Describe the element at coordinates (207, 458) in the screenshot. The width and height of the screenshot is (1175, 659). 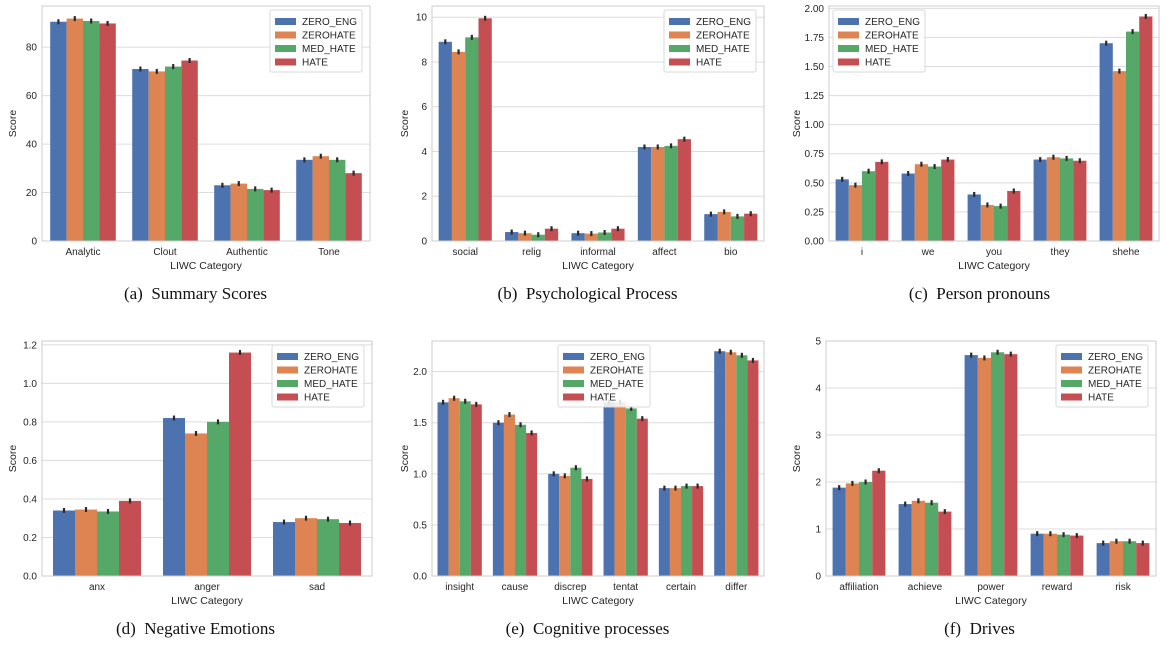
I see `plot-frame` at that location.